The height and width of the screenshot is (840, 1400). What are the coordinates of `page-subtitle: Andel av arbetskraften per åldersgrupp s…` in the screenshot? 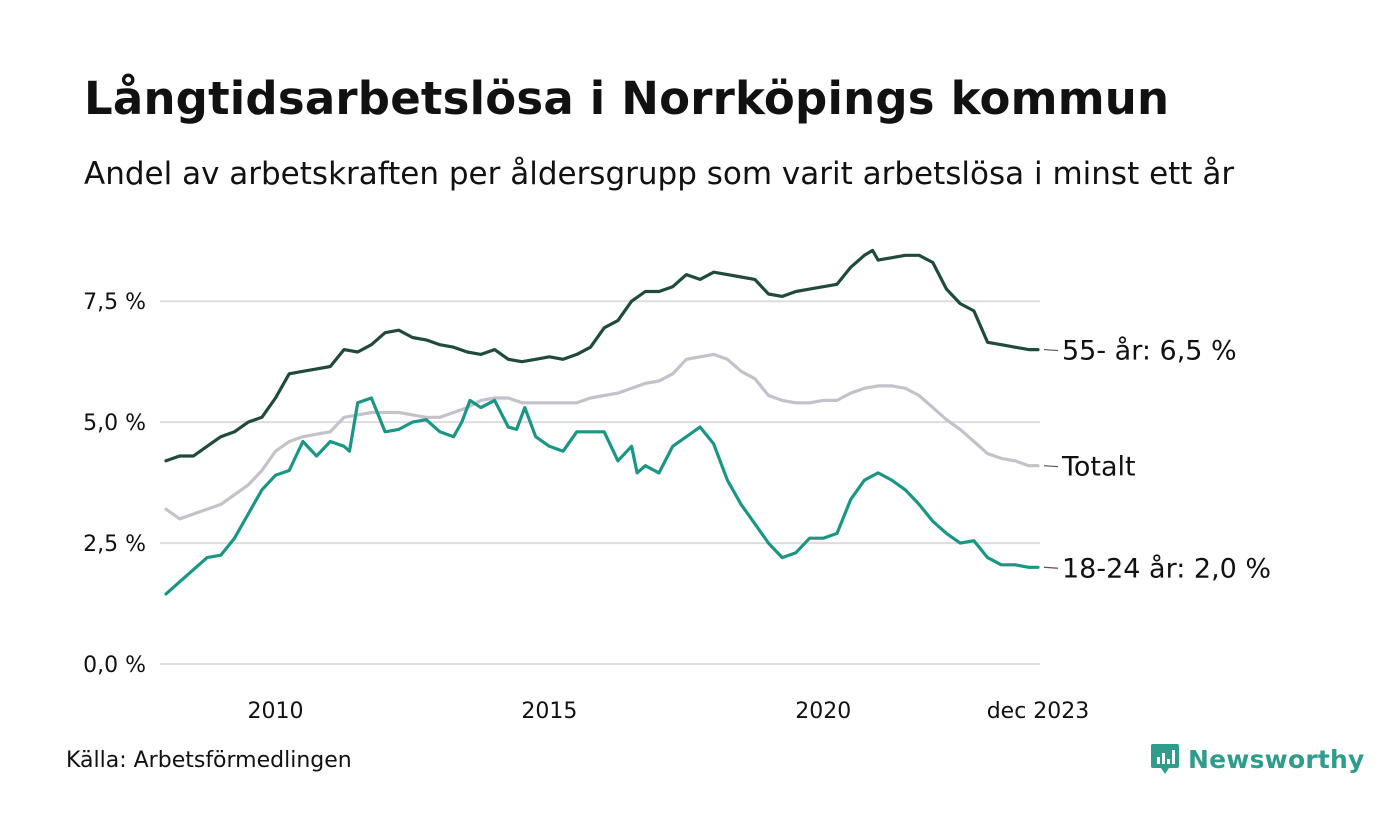 It's located at (659, 174).